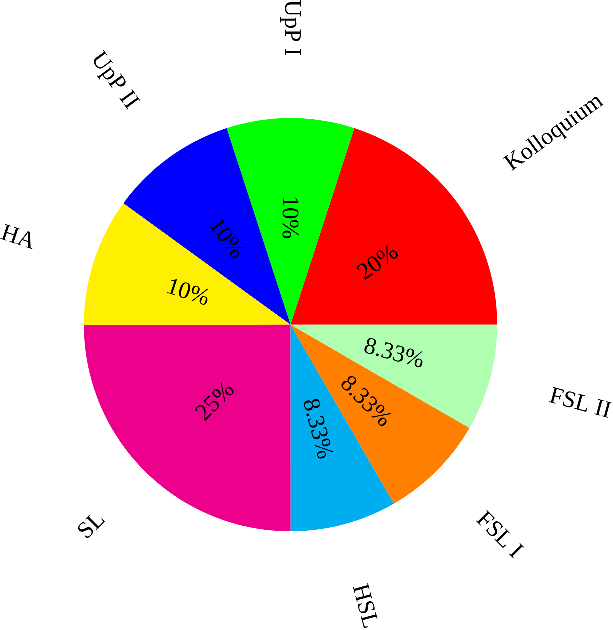 The height and width of the screenshot is (630, 613). Describe the element at coordinates (500, 534) in the screenshot. I see `slice-label: FSL I` at that location.